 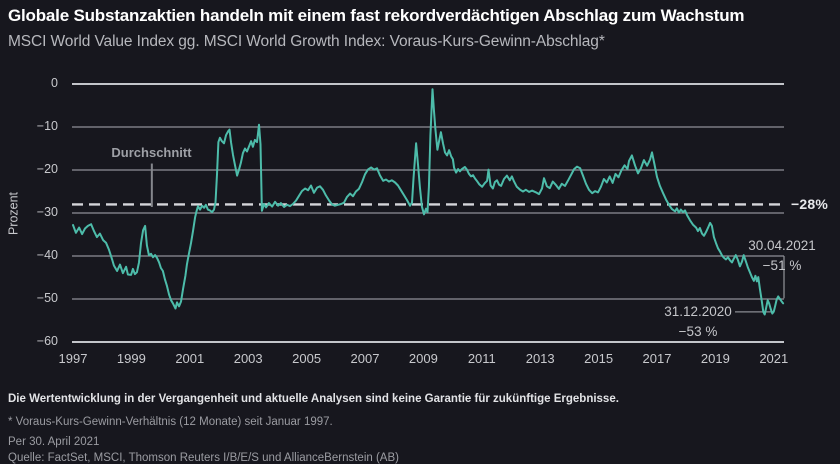 I want to click on y-tick-label: −10, so click(x=47, y=126).